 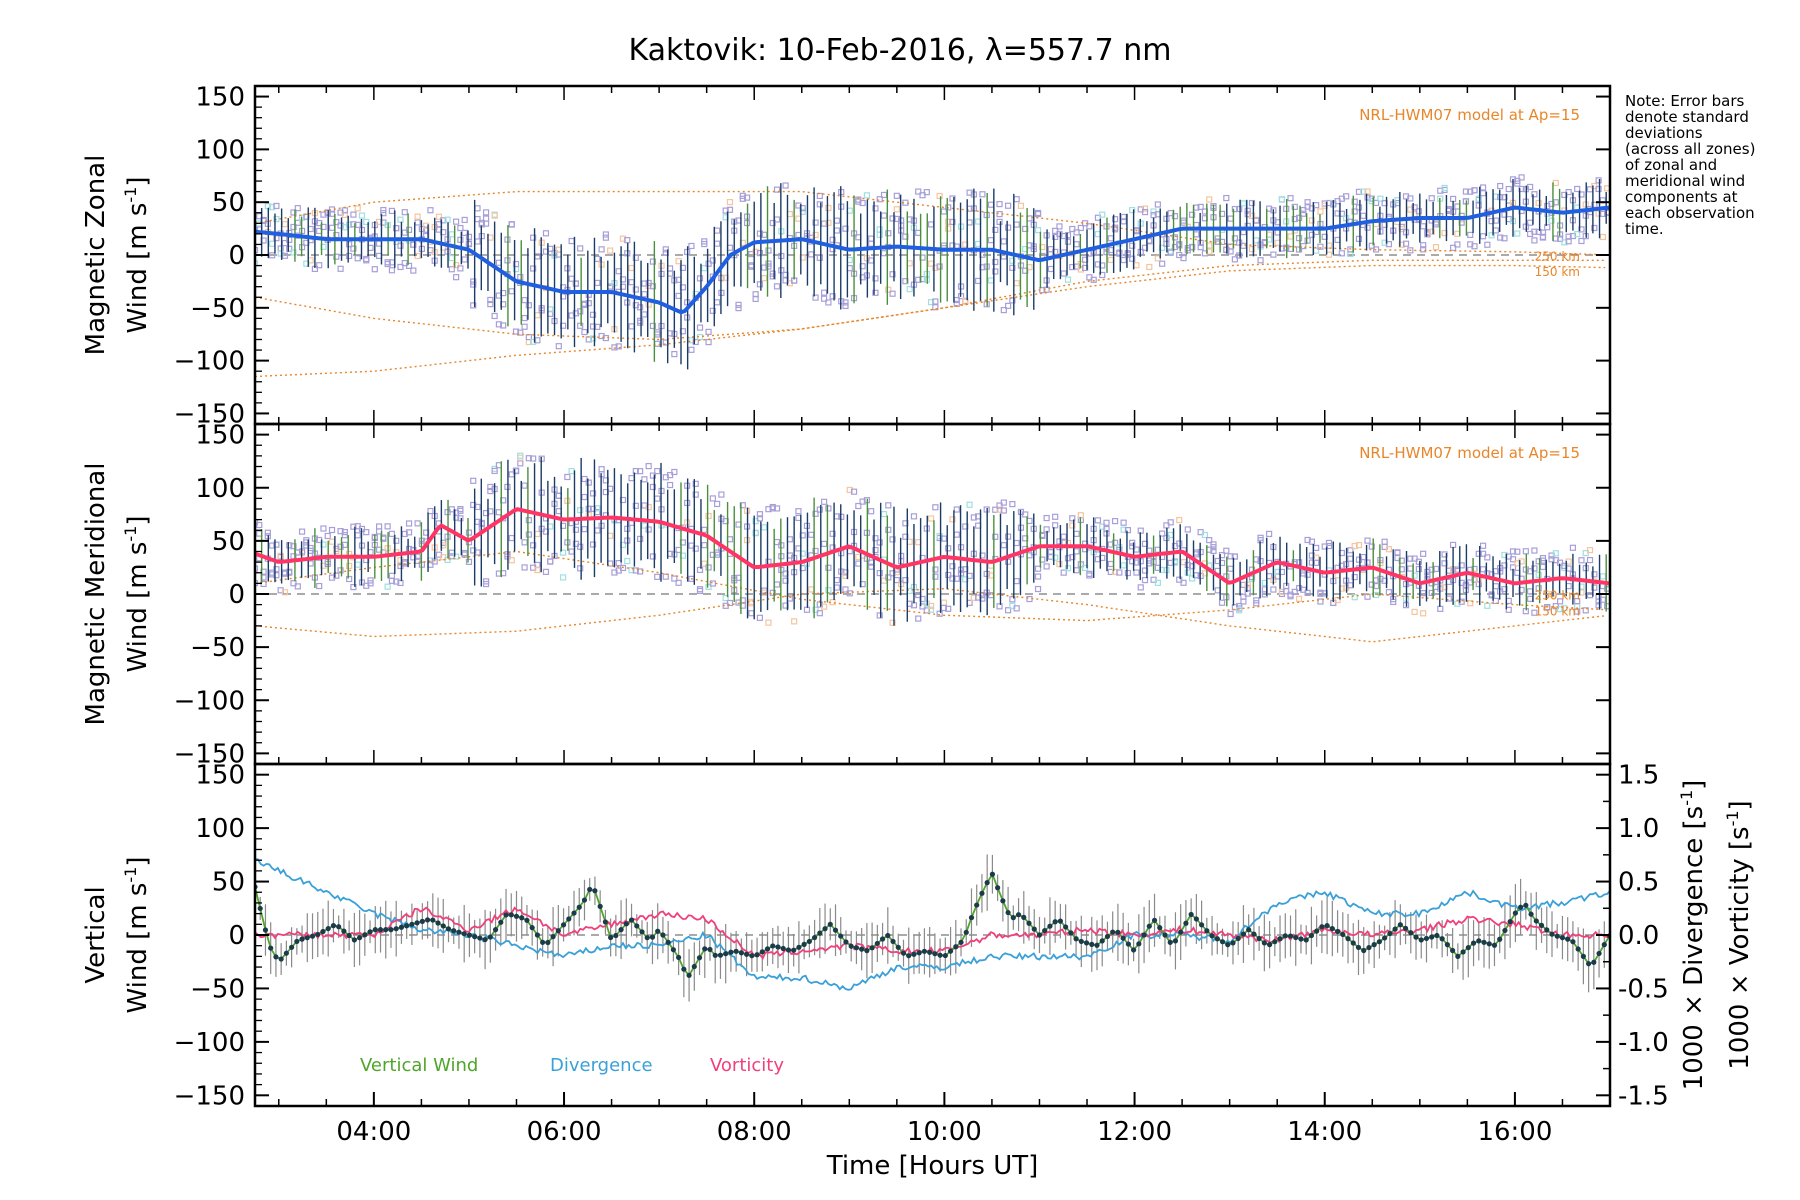 What do you see at coordinates (930, 284) in the screenshot?
I see `model-lines` at bounding box center [930, 284].